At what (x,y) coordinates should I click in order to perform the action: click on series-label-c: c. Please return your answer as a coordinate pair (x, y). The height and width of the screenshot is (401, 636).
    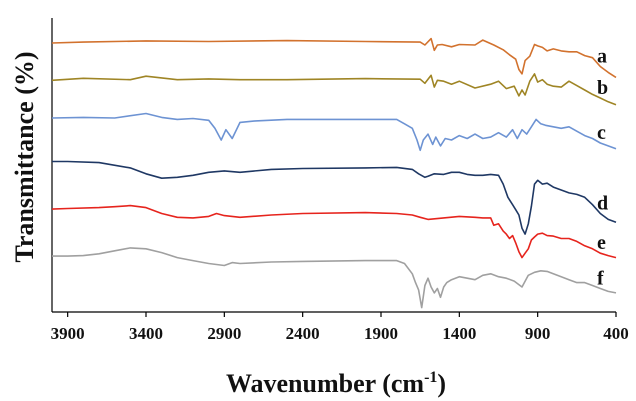
    Looking at the image, I should click on (601, 133).